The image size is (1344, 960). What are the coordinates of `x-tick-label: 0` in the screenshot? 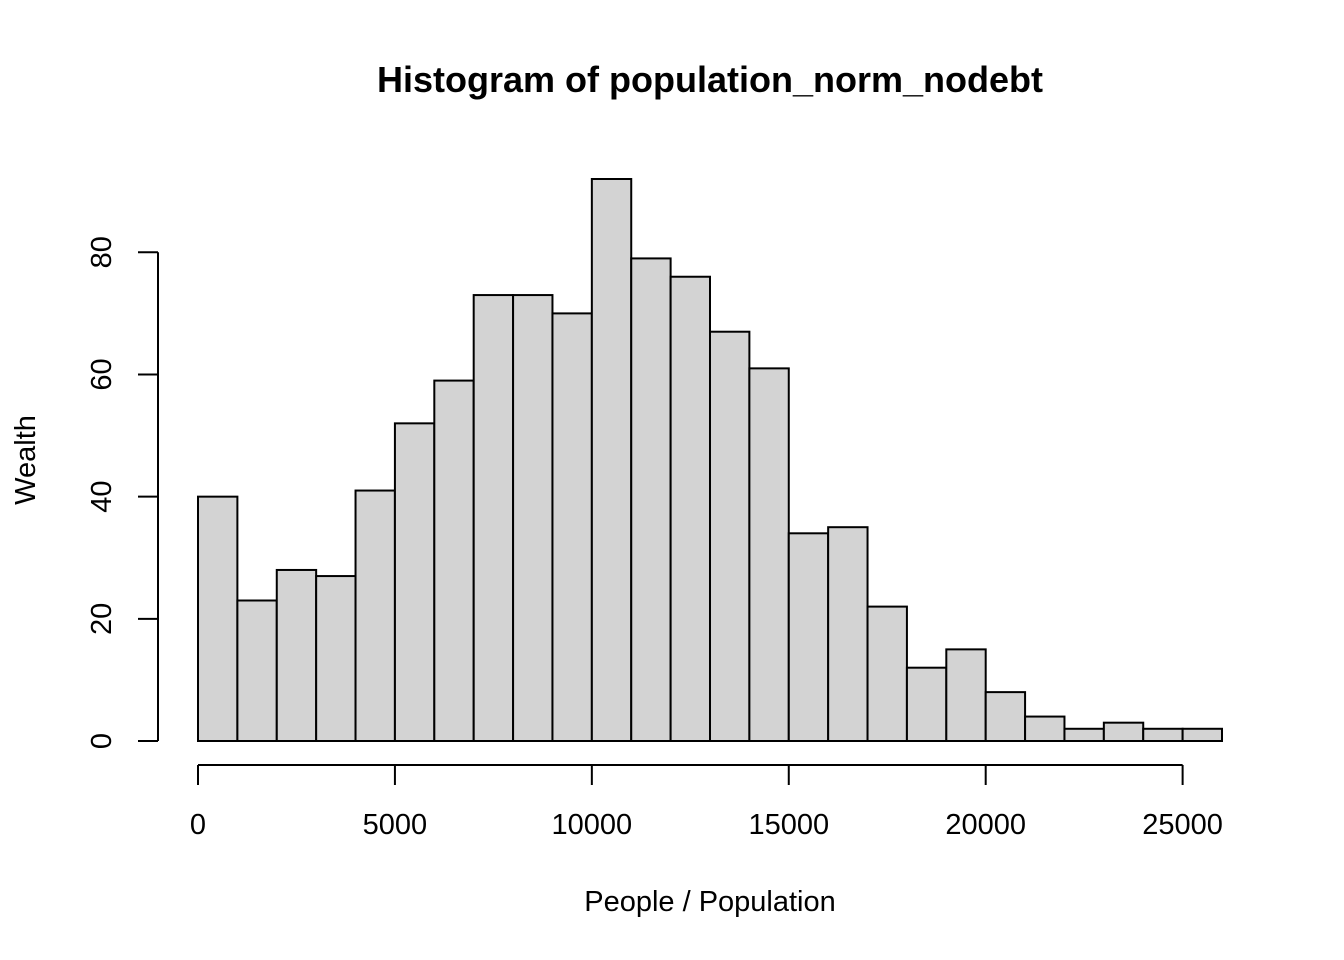 It's located at (198, 825).